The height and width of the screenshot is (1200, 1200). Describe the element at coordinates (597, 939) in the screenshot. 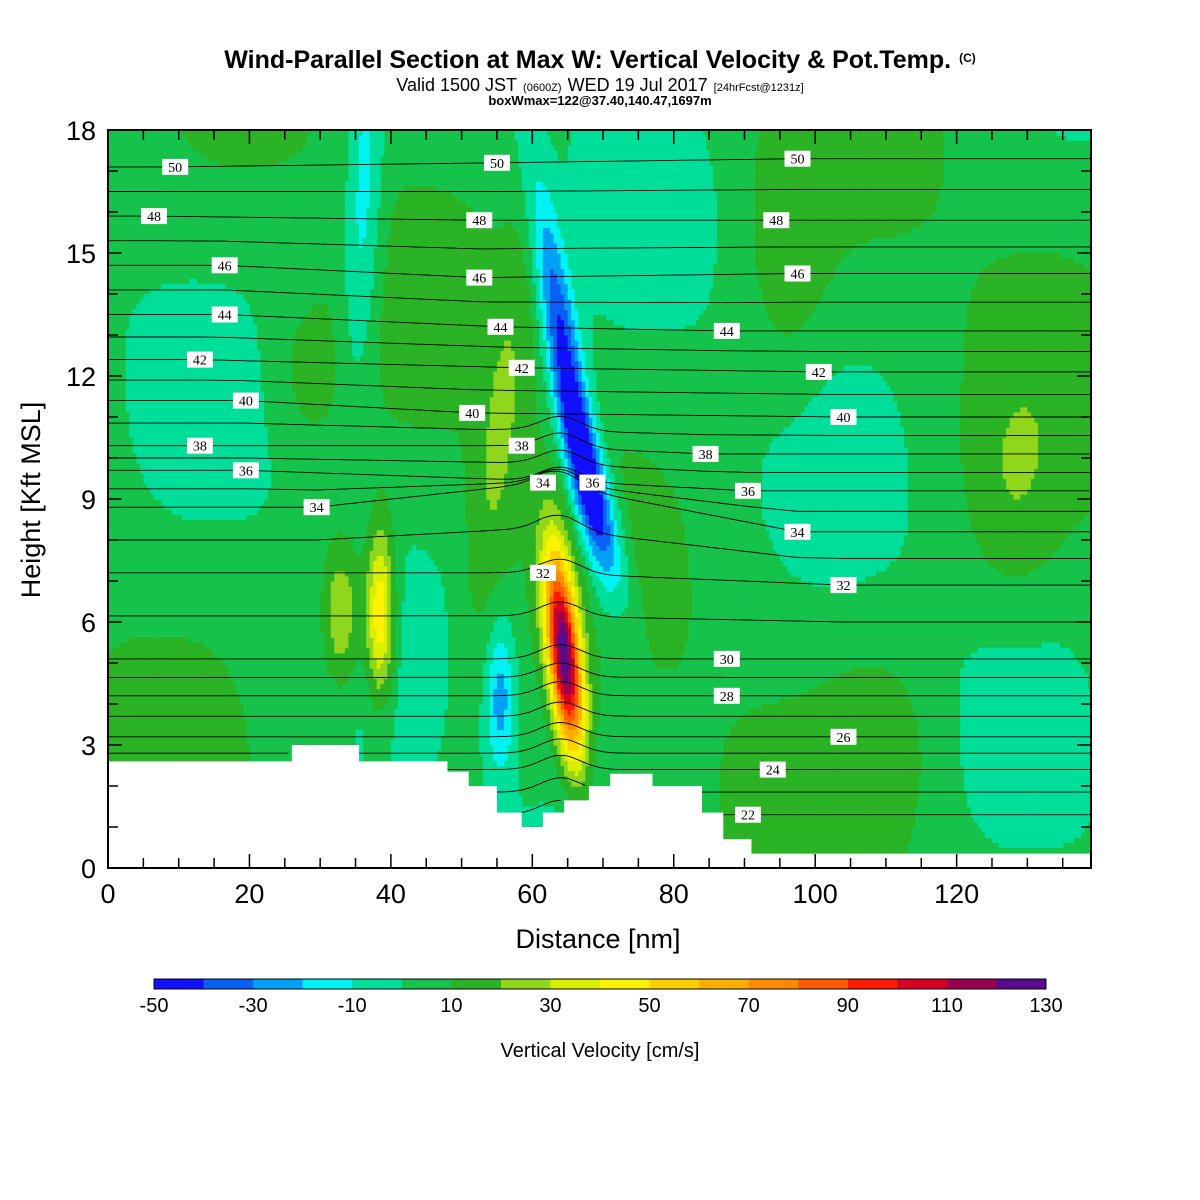

I see `x-axis-label: Distance [nm]` at that location.